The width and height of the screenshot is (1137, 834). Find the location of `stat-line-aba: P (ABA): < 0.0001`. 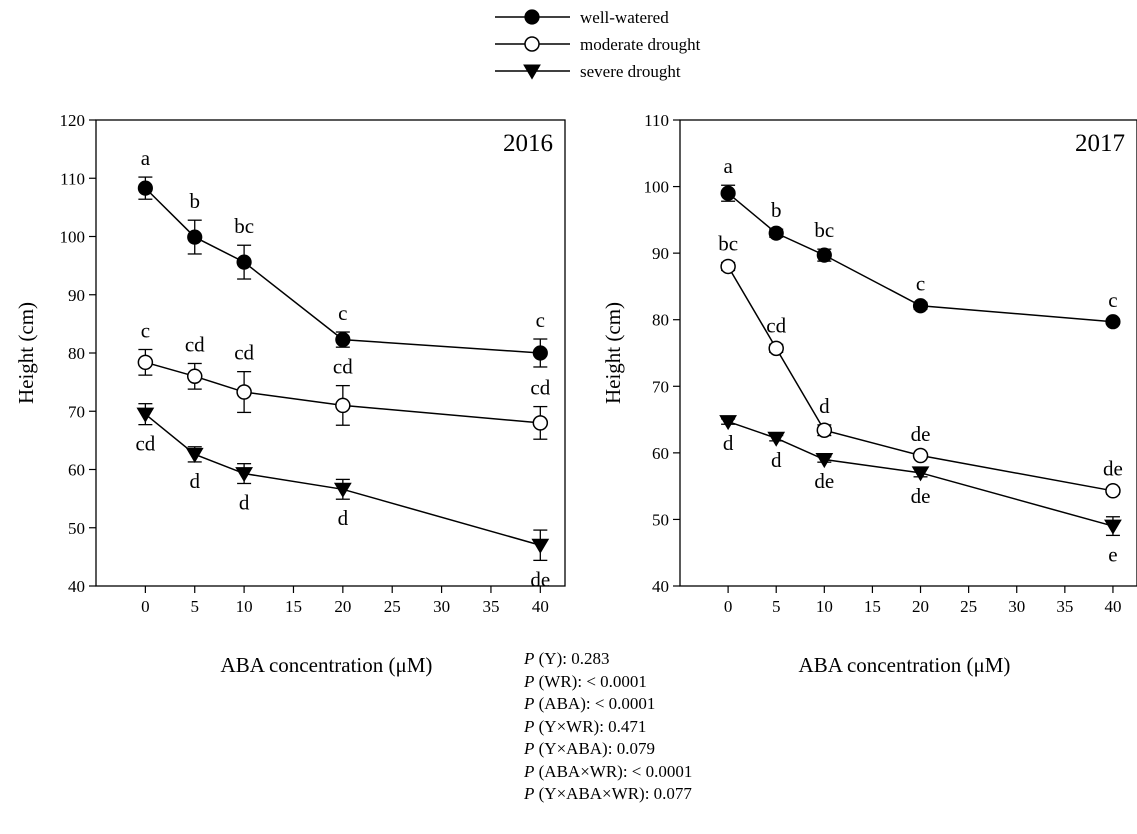

stat-line-aba: P (ABA): < 0.0001 is located at coordinates (590, 703).